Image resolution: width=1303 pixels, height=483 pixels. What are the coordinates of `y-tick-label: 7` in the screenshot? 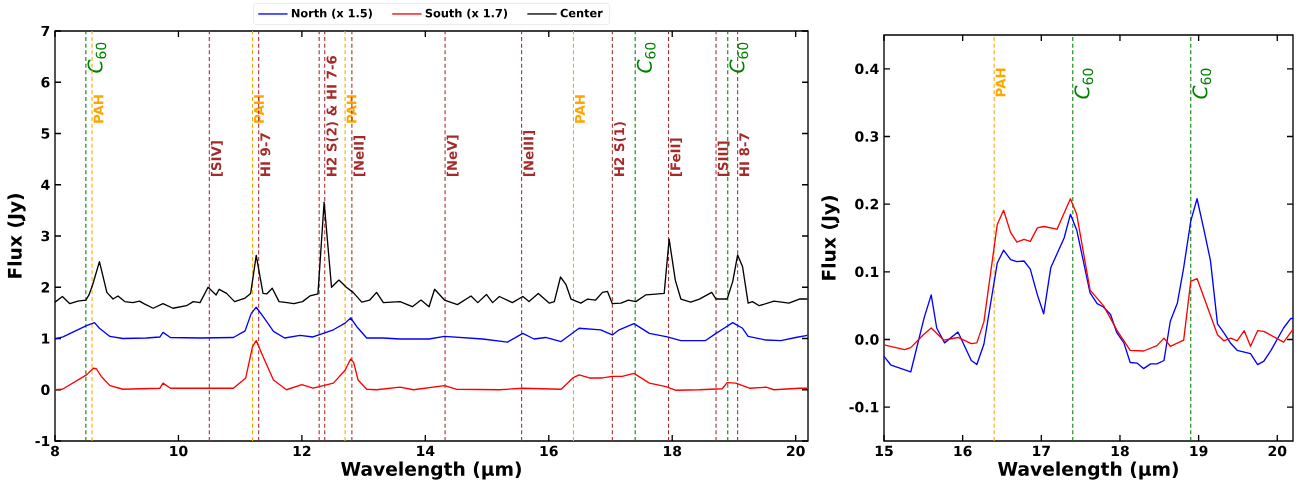 It's located at (45, 31).